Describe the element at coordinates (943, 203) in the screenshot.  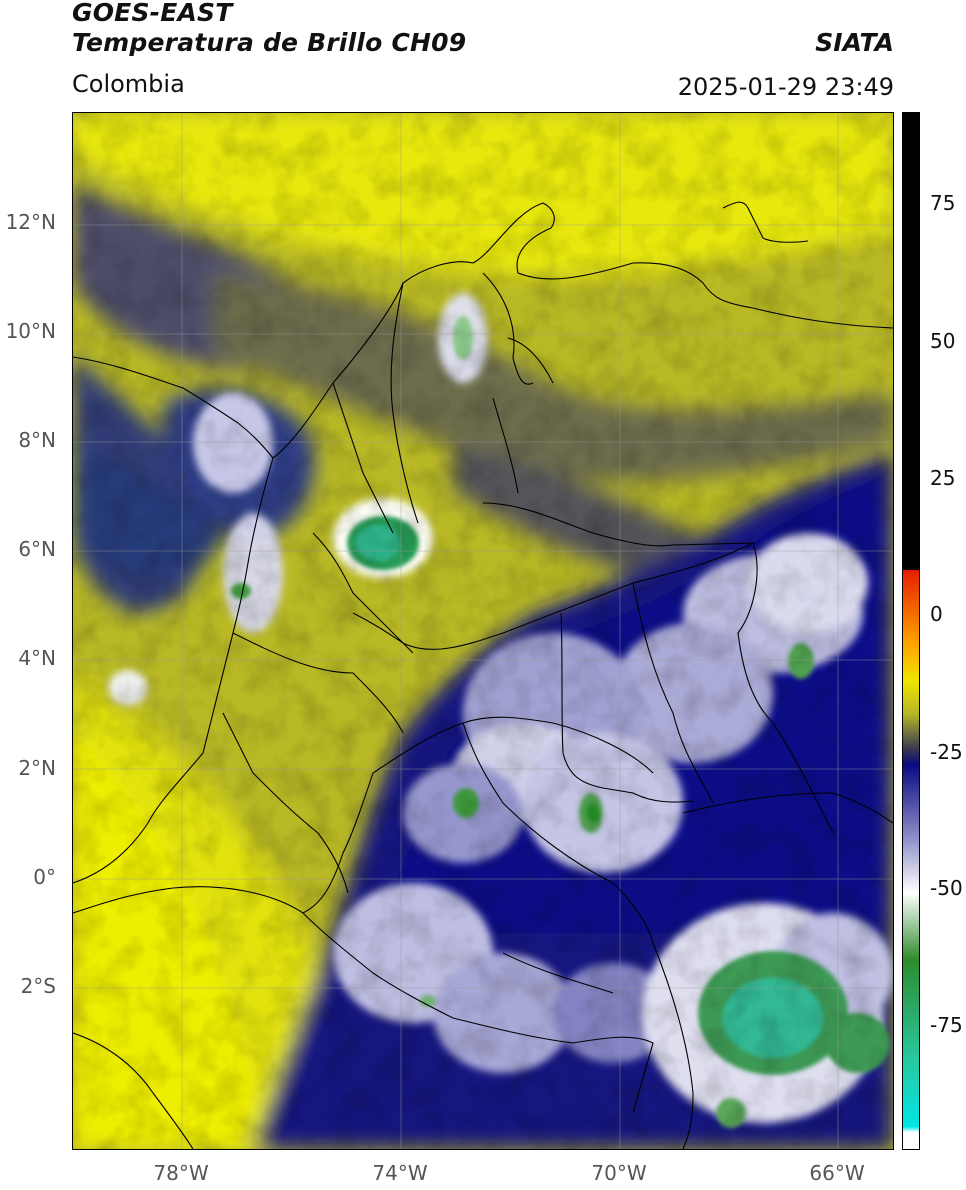
I see `colorbar-label-75: 75` at that location.